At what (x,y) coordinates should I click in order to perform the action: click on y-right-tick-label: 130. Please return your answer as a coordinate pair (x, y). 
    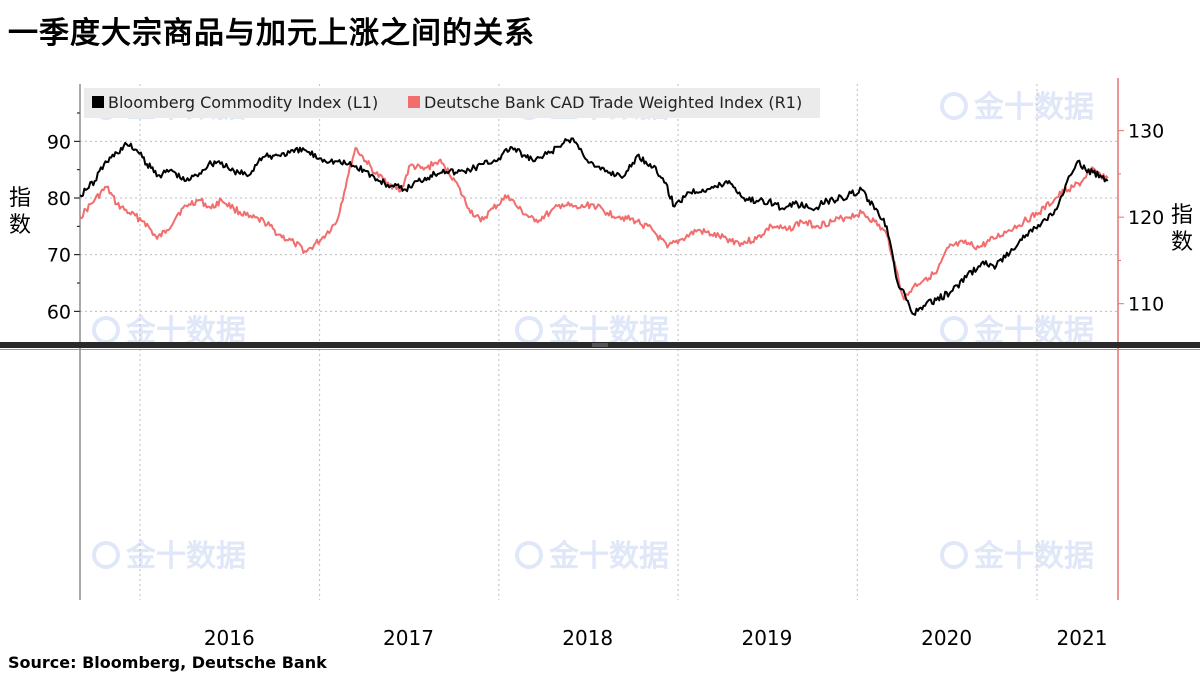
    Looking at the image, I should click on (1146, 132).